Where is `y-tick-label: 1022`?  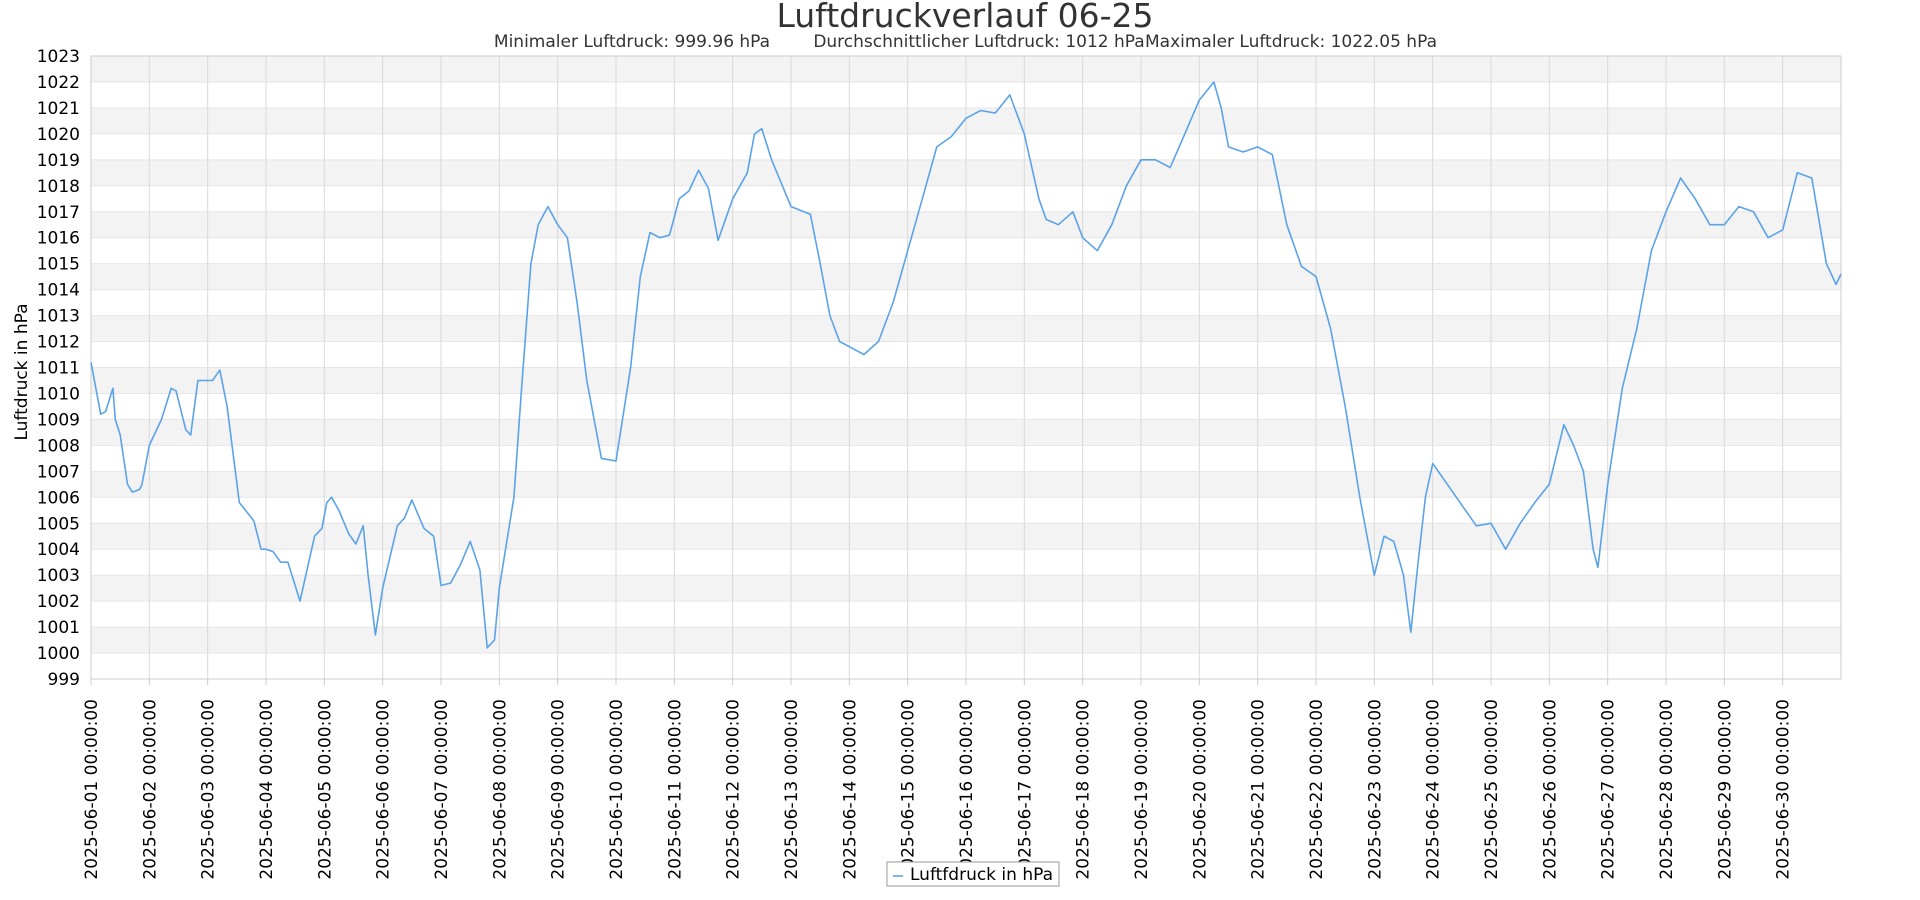 y-tick-label: 1022 is located at coordinates (58, 83).